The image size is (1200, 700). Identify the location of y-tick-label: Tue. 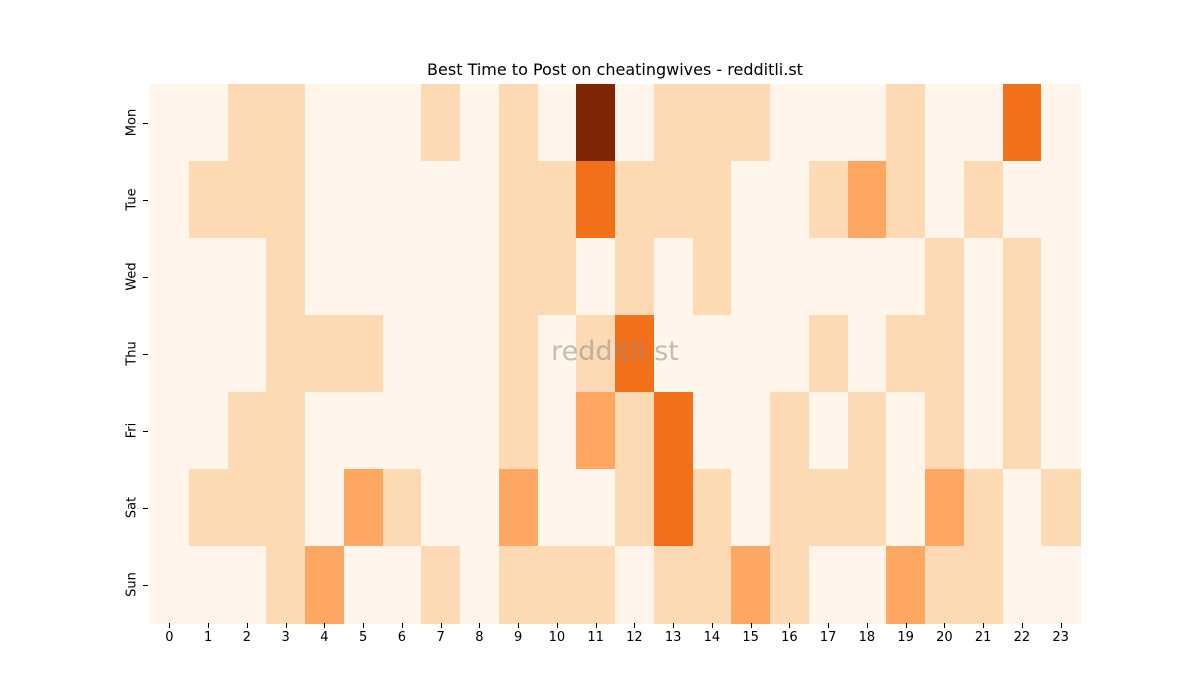
(132, 199).